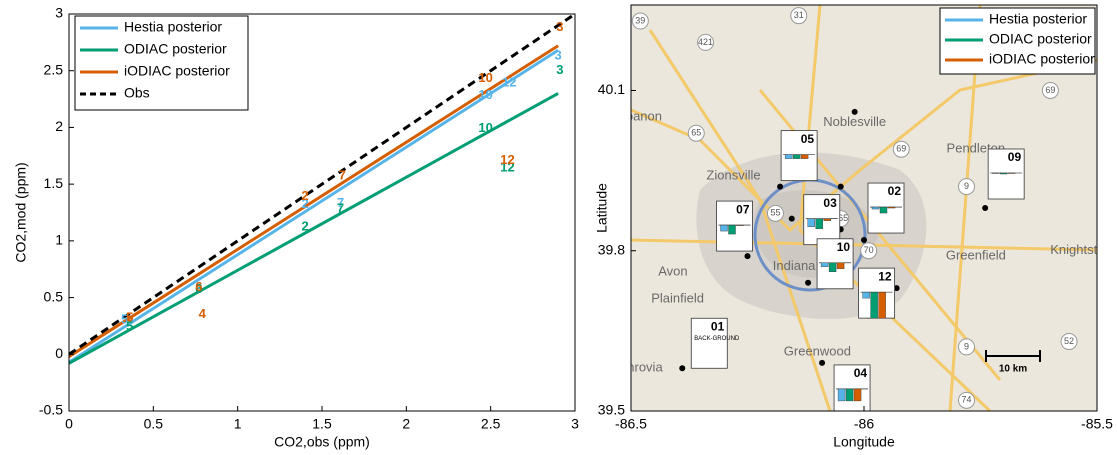 The image size is (1117, 455). I want to click on highway-label: 65, so click(696, 133).